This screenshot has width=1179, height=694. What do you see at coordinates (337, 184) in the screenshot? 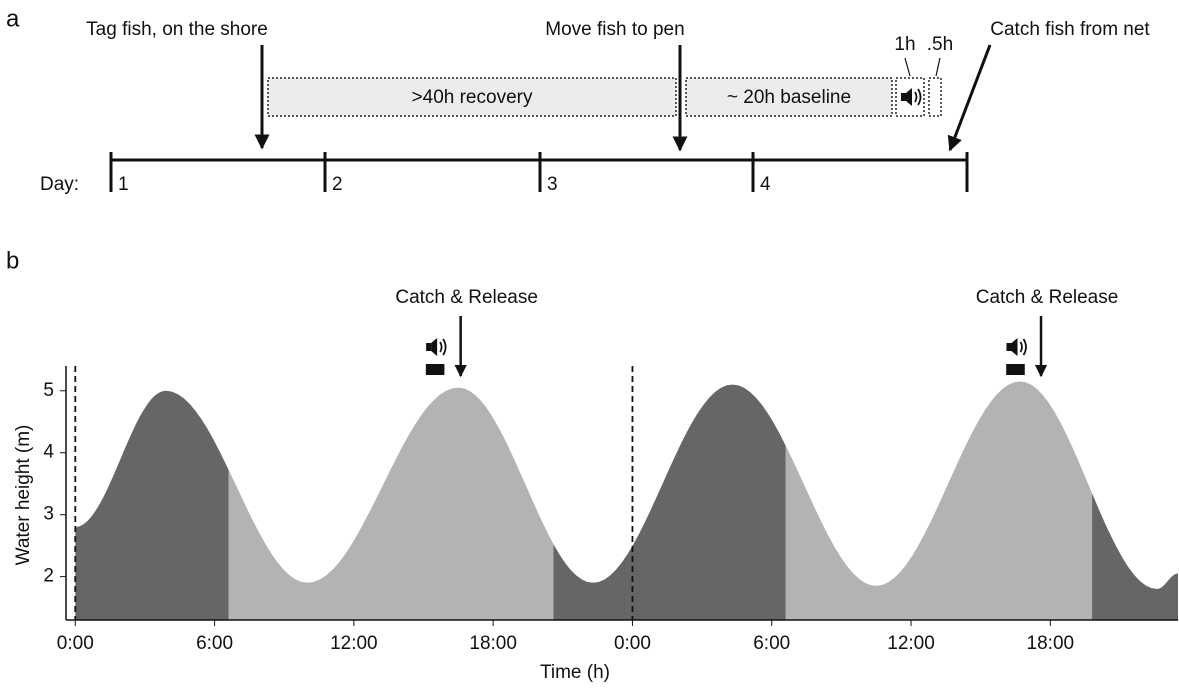
I see `day: 2` at bounding box center [337, 184].